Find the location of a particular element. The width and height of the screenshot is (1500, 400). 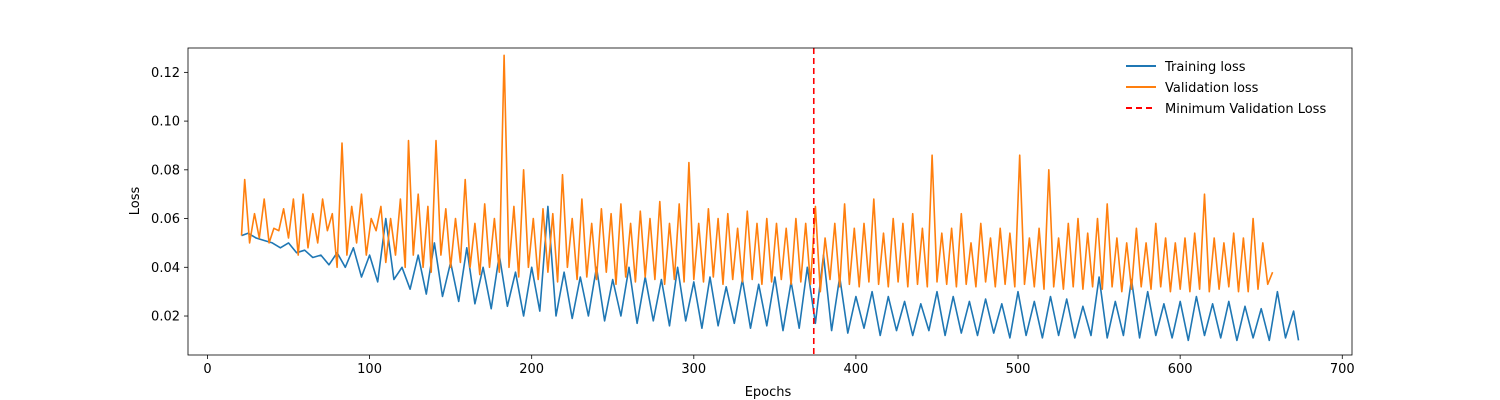

x-tick-label: 700 is located at coordinates (1342, 369).